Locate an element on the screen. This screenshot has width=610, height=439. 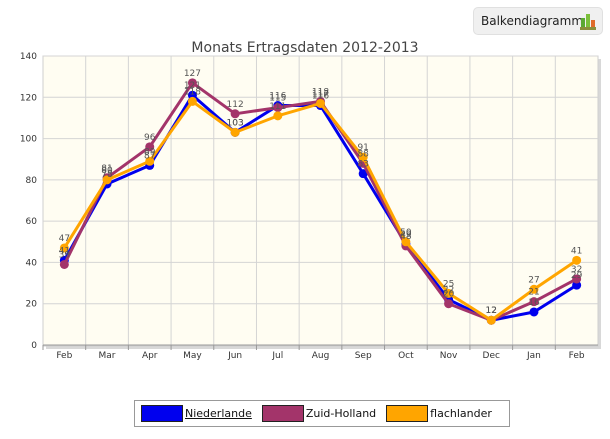
x-tick-label: Oct is located at coordinates (406, 356).